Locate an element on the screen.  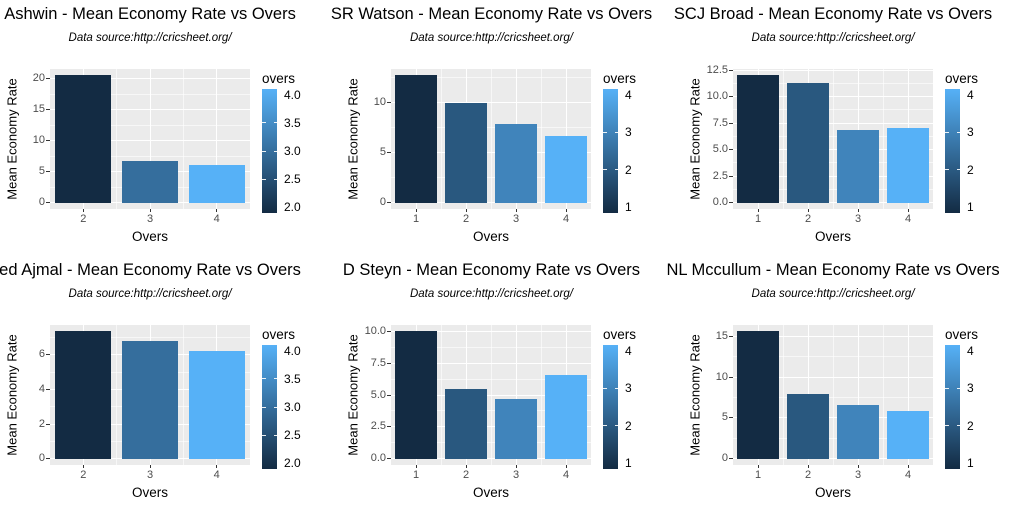
gridline-minor-v is located at coordinates (491, 139).